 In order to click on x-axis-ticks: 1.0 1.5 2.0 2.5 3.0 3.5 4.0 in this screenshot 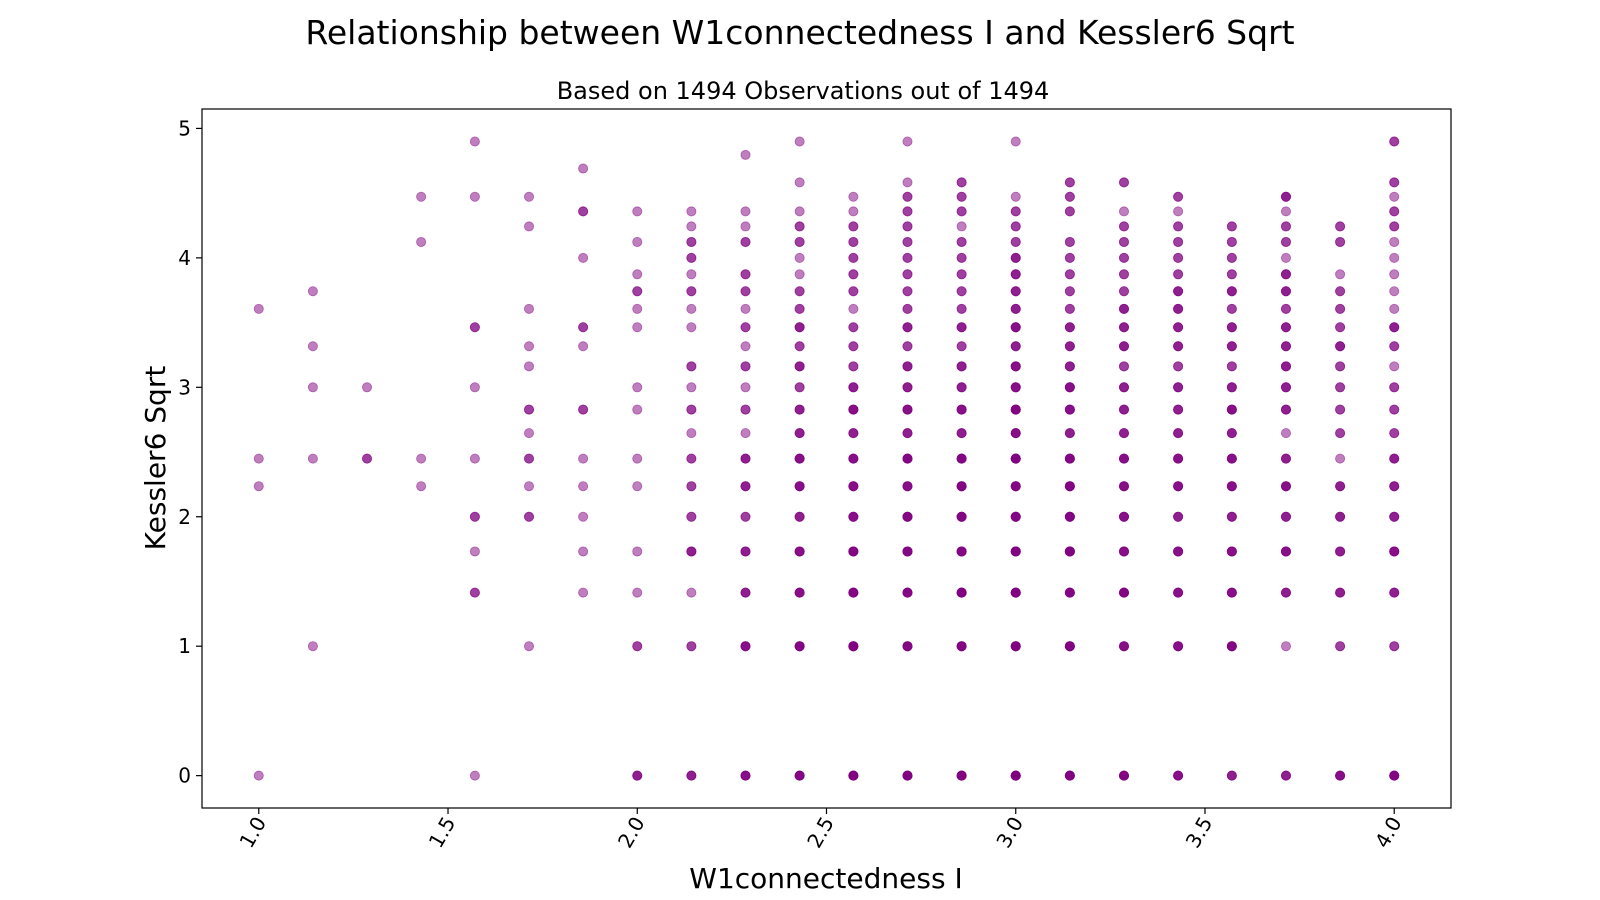, I will do `click(820, 830)`.